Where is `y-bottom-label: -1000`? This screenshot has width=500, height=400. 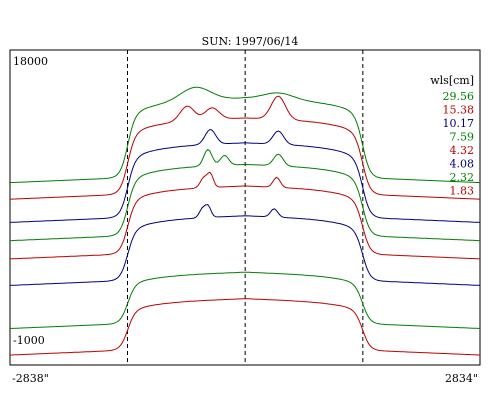 y-bottom-label: -1000 is located at coordinates (29, 340).